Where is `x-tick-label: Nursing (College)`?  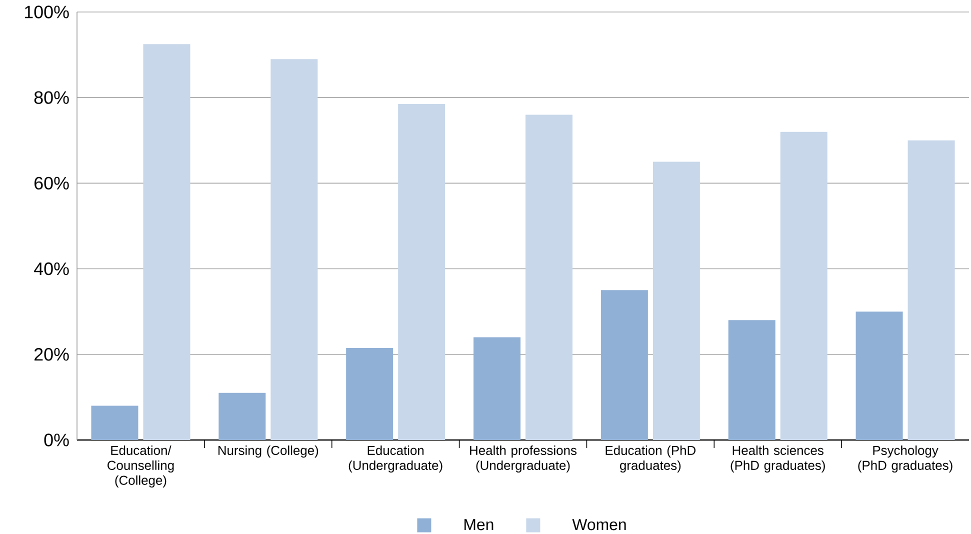
x-tick-label: Nursing (College) is located at coordinates (268, 452).